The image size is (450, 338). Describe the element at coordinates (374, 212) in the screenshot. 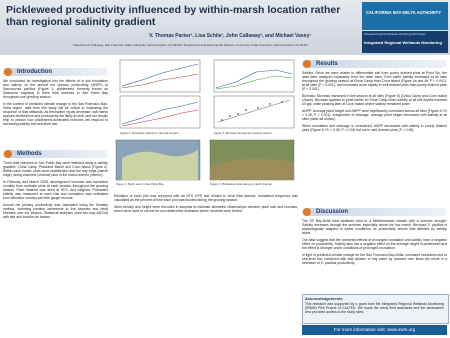

I see `section-heading: Discussion` at that location.